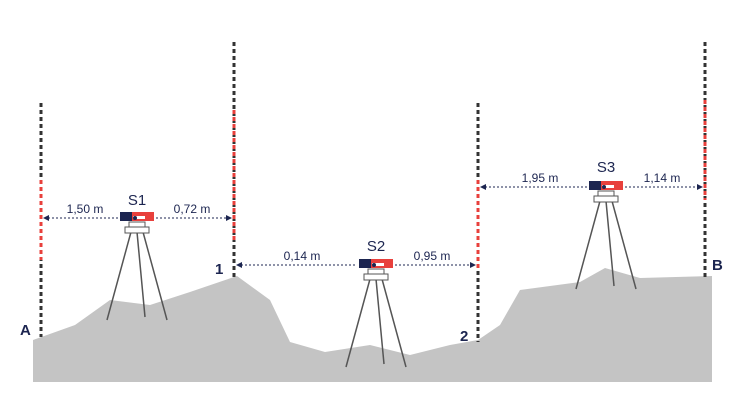 This screenshot has width=740, height=416. What do you see at coordinates (606, 167) in the screenshot?
I see `station-label: S3` at bounding box center [606, 167].